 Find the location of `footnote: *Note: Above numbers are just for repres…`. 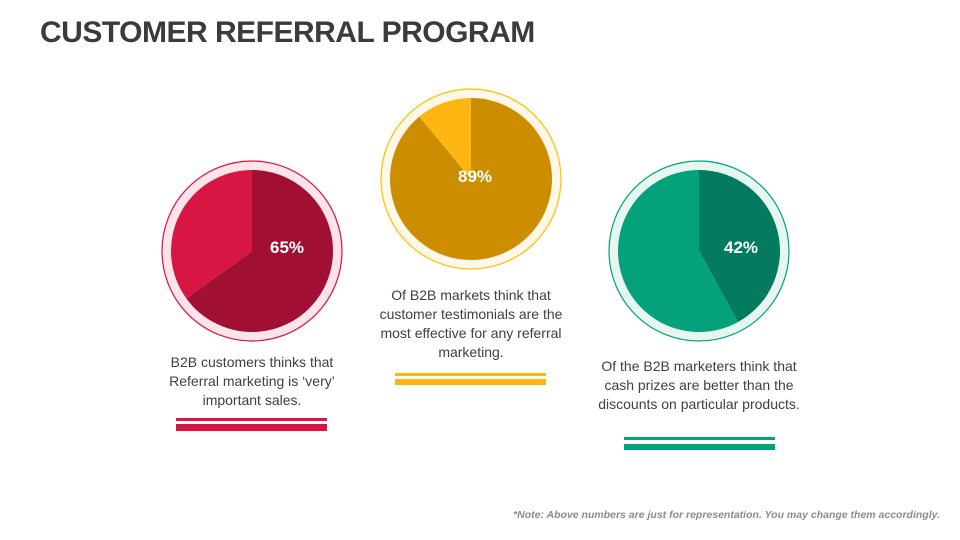

footnote: *Note: Above numbers are just for repres… is located at coordinates (726, 515).